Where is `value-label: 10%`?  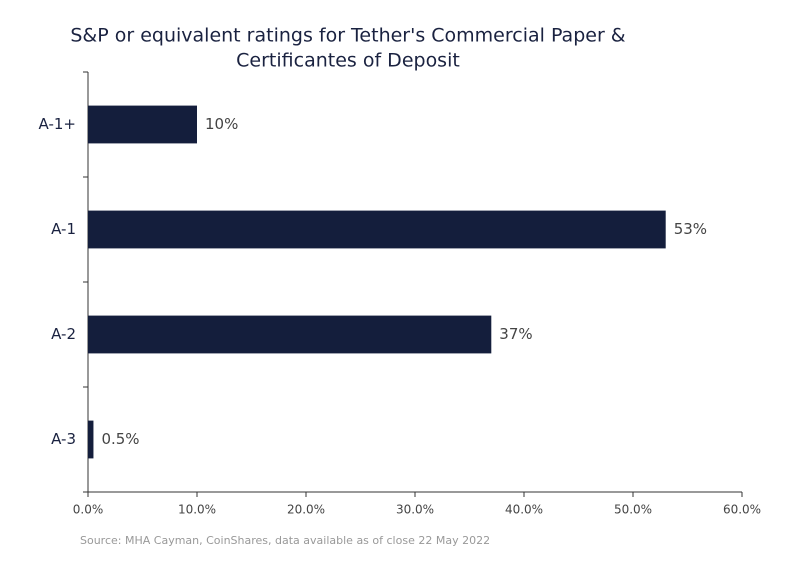
value-label: 10% is located at coordinates (221, 124).